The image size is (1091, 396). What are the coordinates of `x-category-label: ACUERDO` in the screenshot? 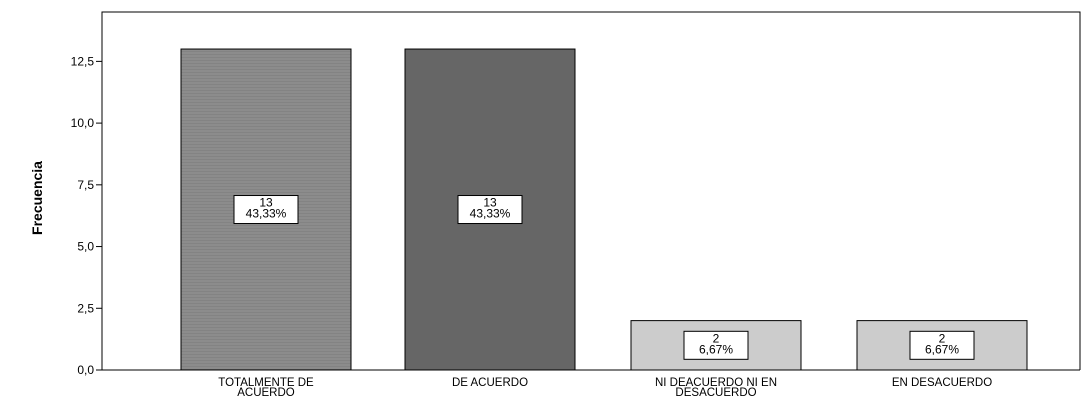 It's located at (266, 391).